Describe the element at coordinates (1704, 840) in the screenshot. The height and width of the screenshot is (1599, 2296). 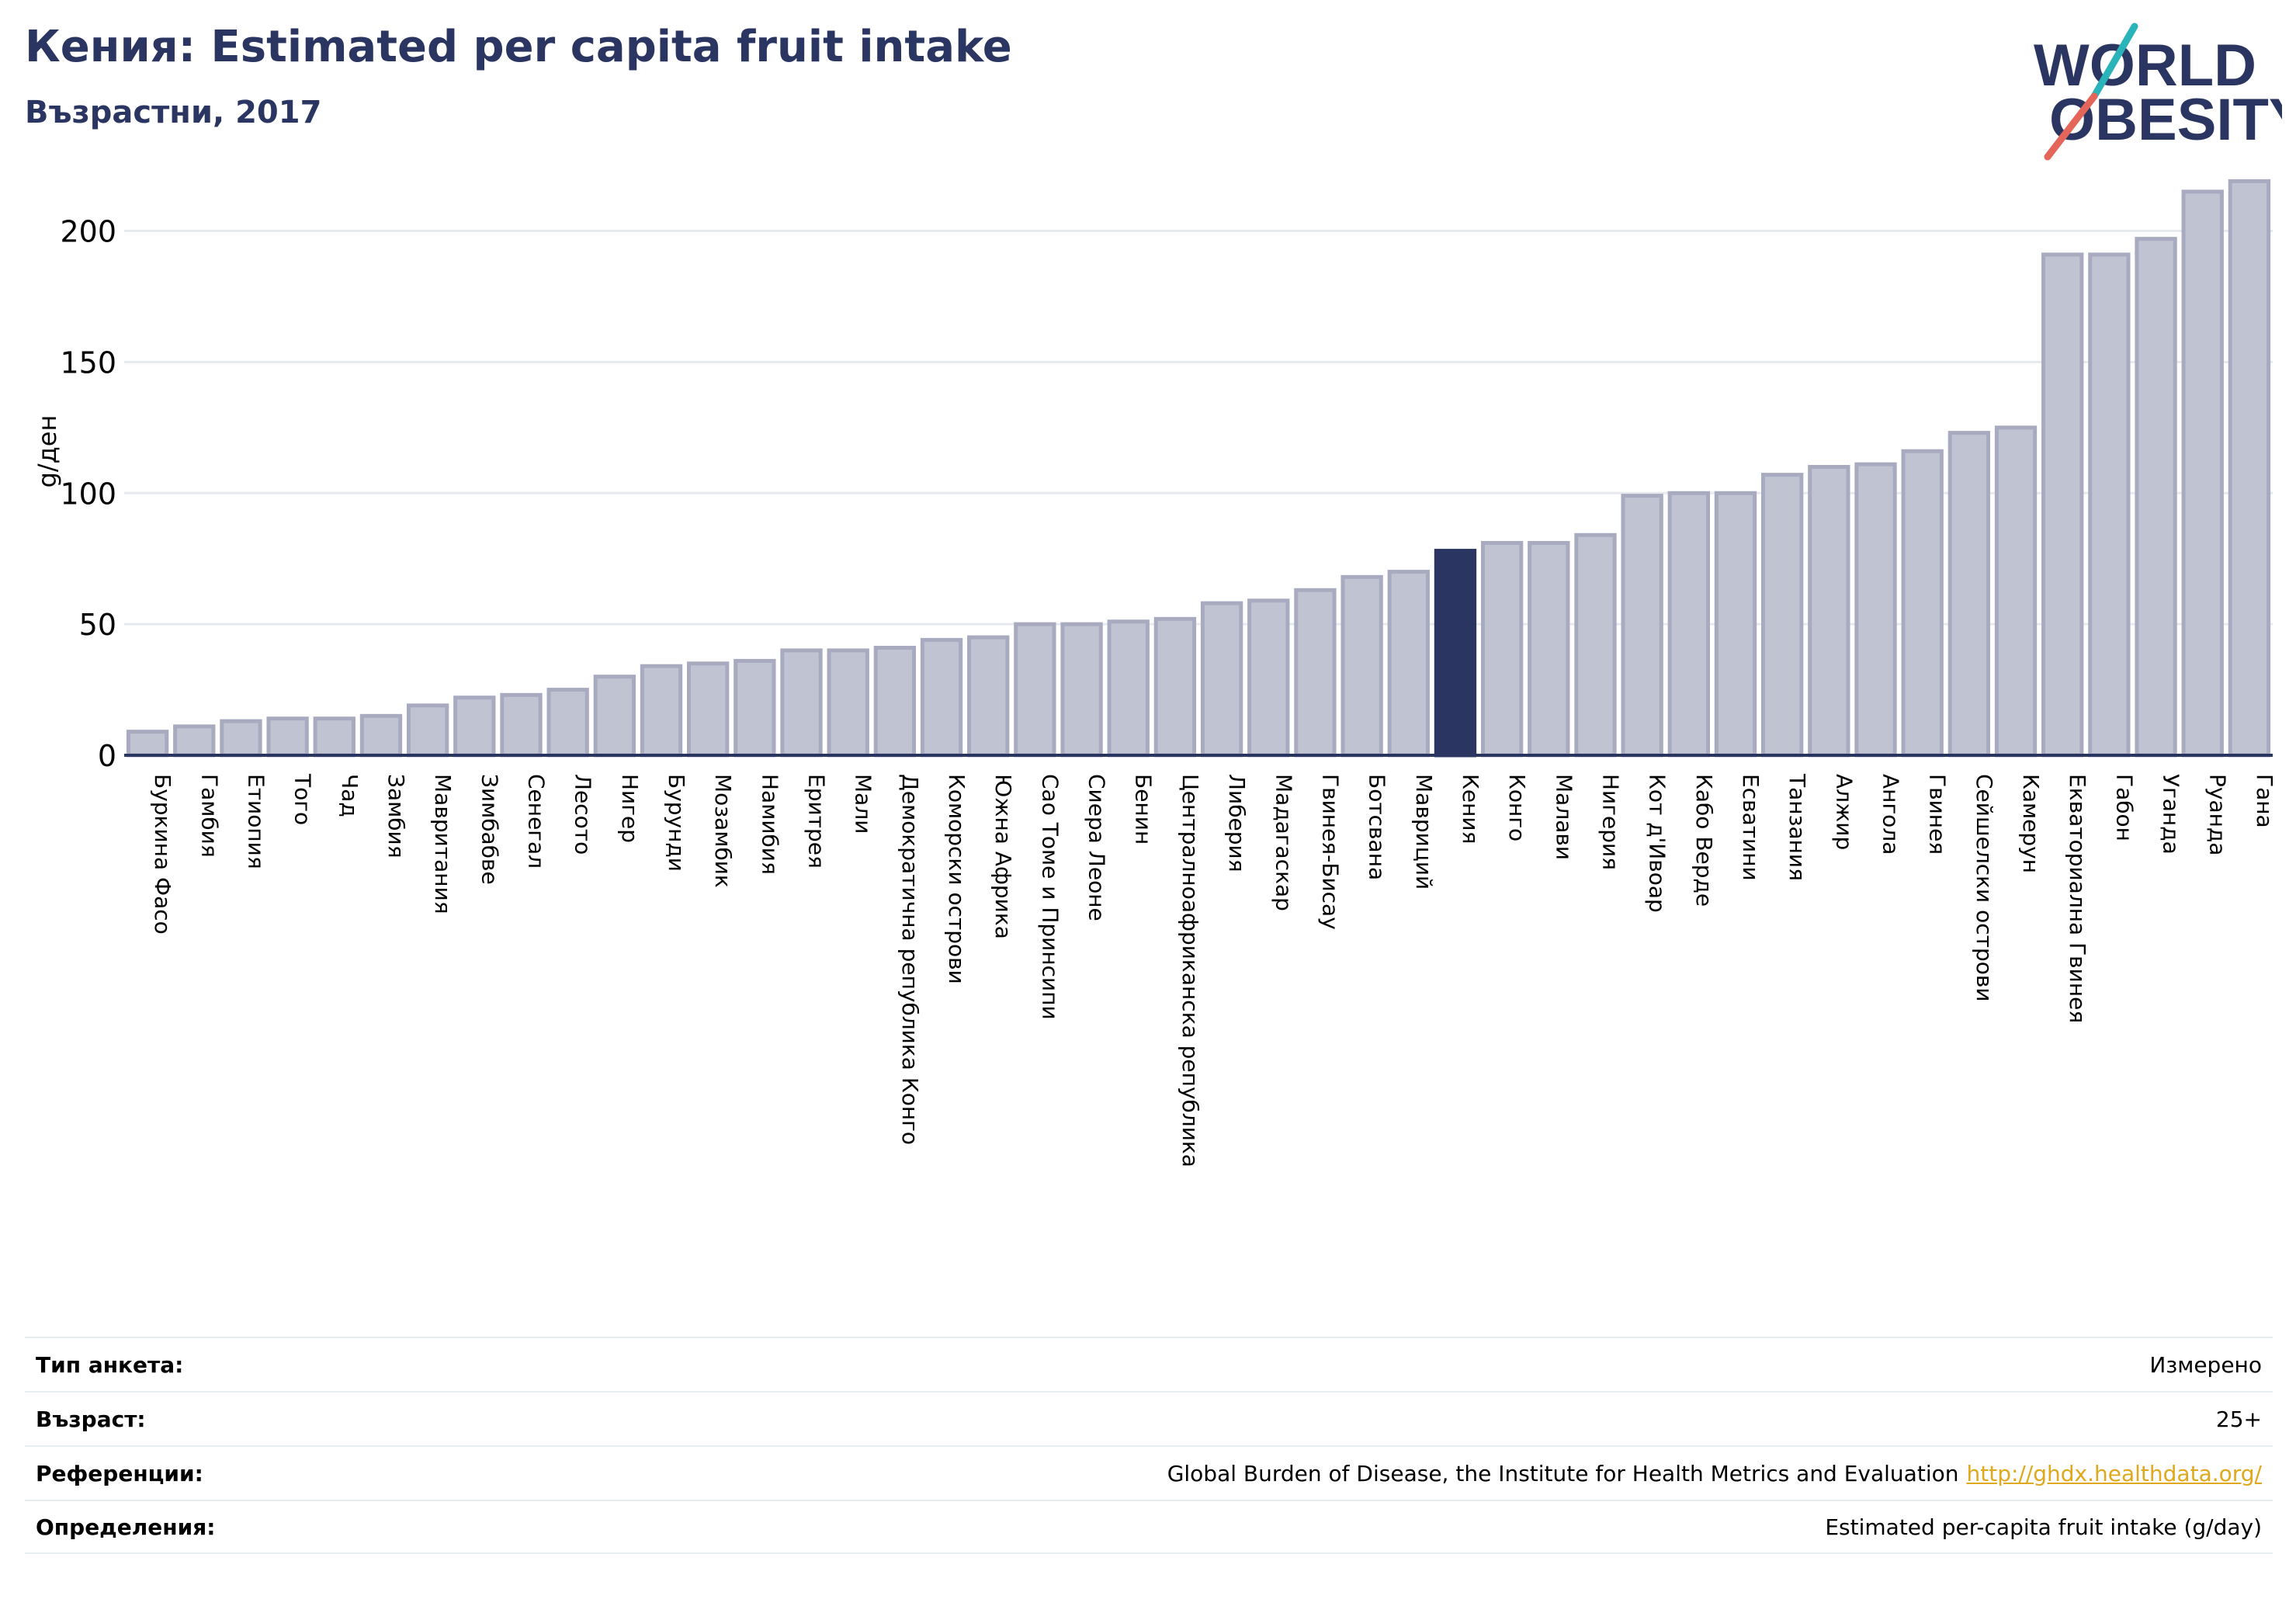
I see `x-tick-label: Кабо Верде` at that location.